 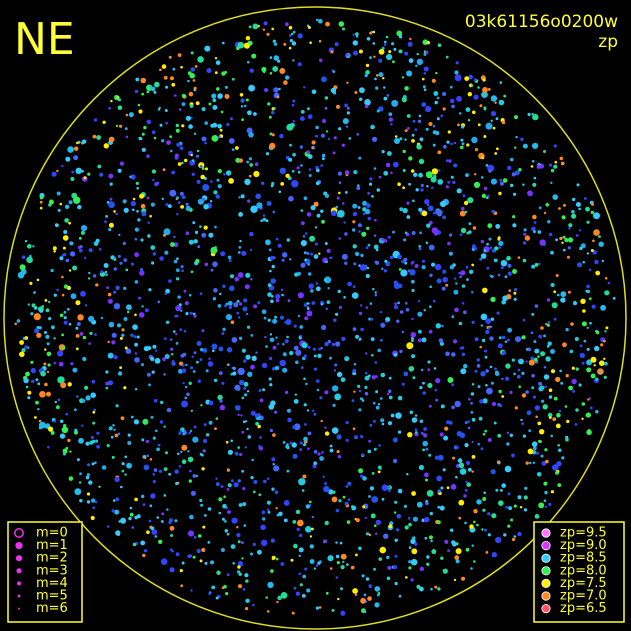 What do you see at coordinates (546, 571) in the screenshot?
I see `legend-marker` at bounding box center [546, 571].